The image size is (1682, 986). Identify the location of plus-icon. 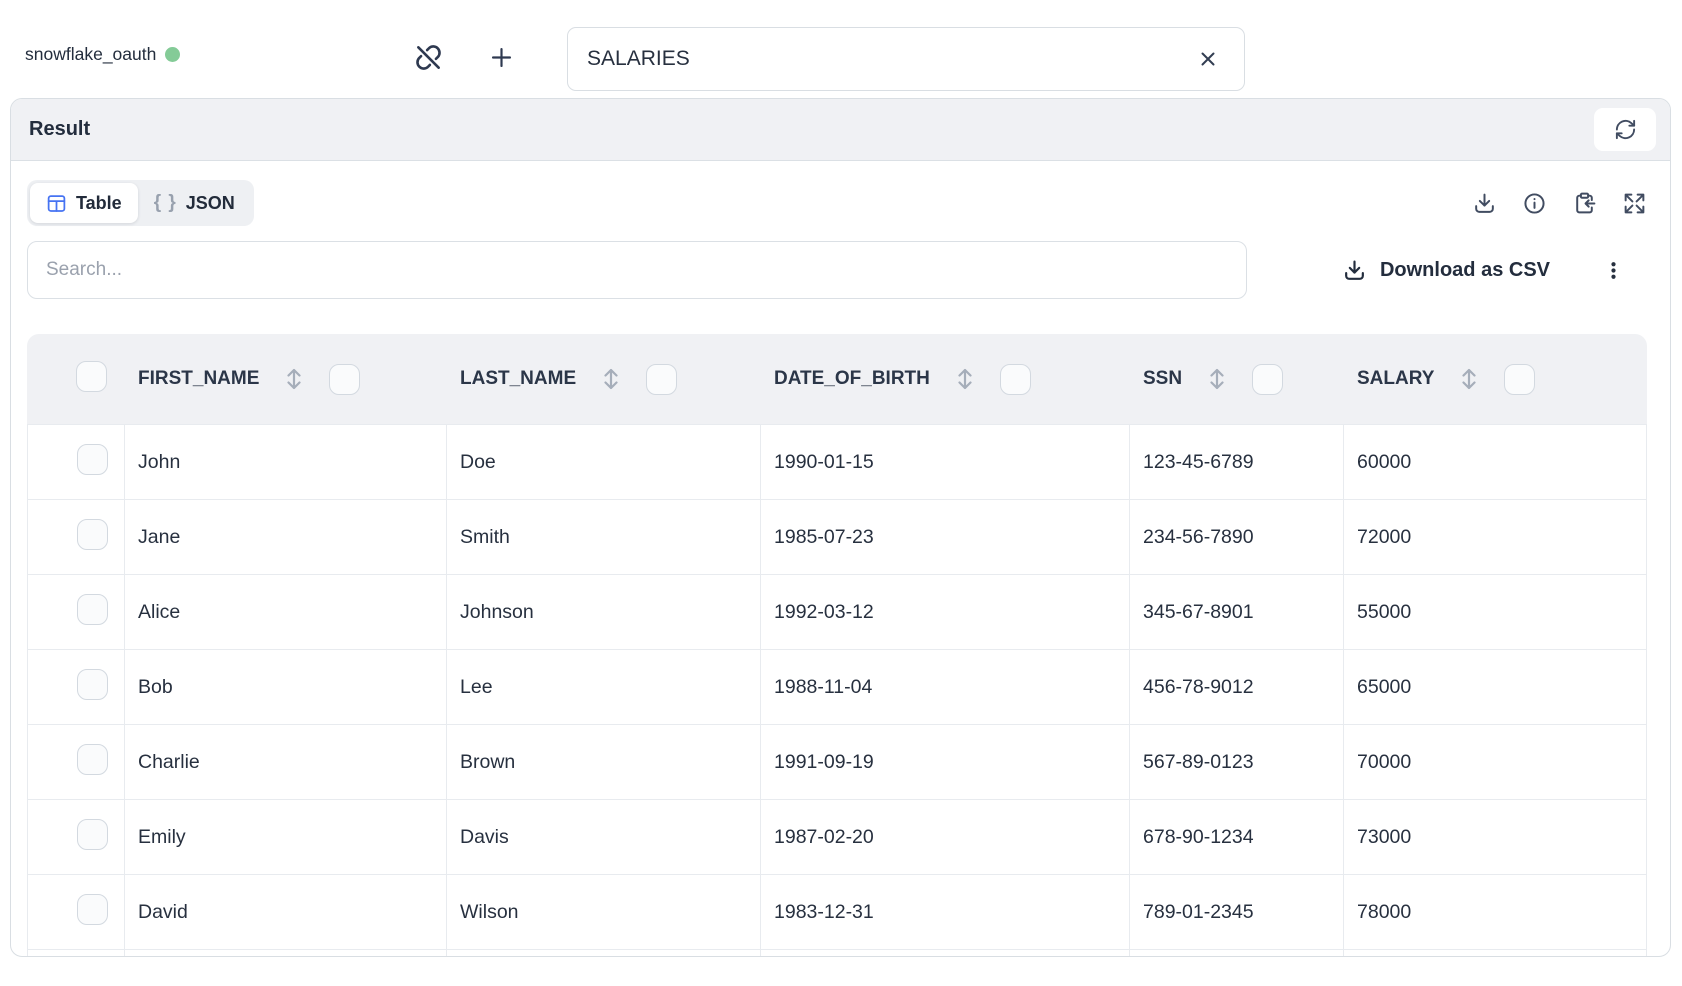
(501, 57).